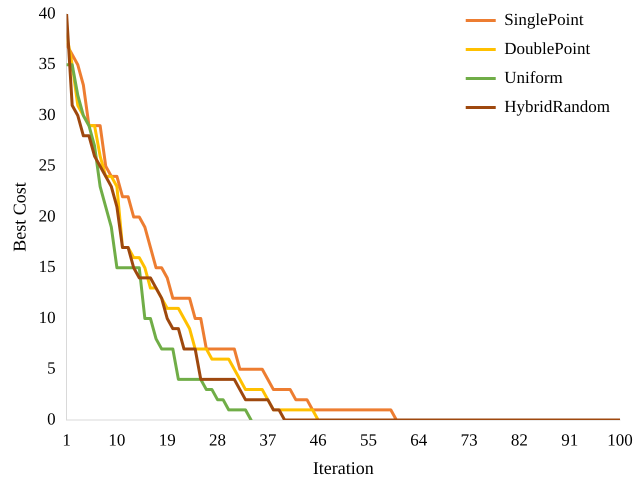  Describe the element at coordinates (47, 317) in the screenshot. I see `y-tick-label: 10` at that location.